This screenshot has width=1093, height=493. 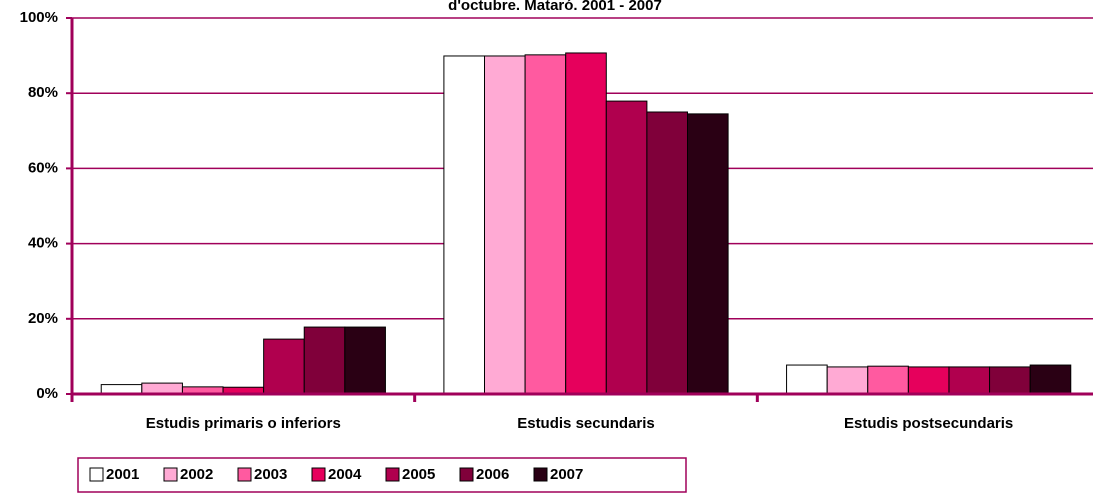 What do you see at coordinates (39, 17) in the screenshot?
I see `y-tick-label: 100%` at bounding box center [39, 17].